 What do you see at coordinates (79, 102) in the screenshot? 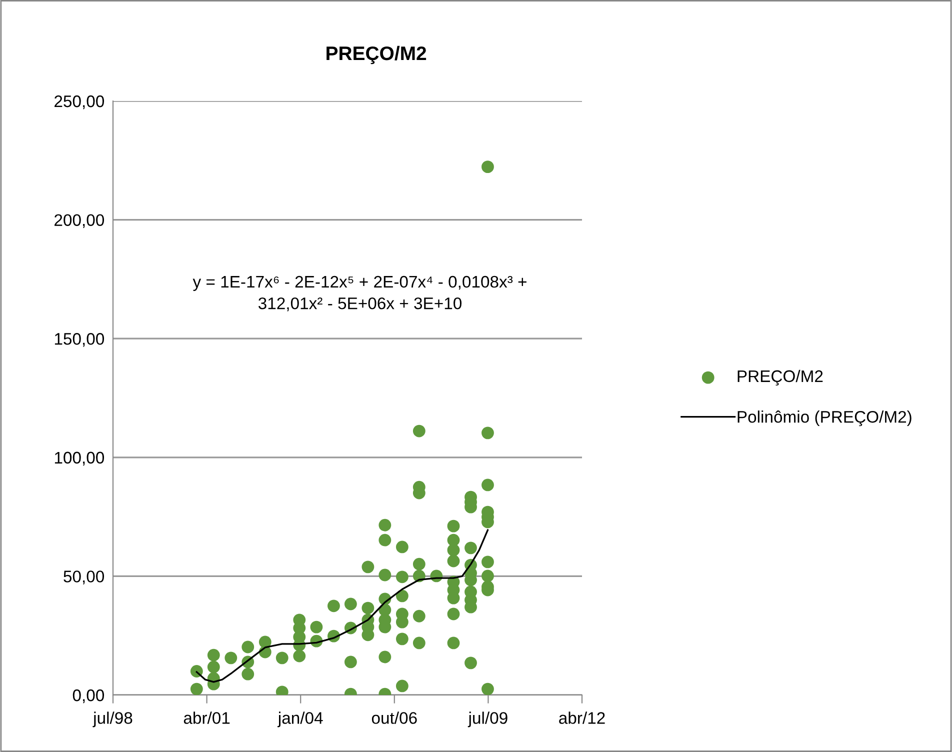
I see `y-tick-label: 250,00` at bounding box center [79, 102].